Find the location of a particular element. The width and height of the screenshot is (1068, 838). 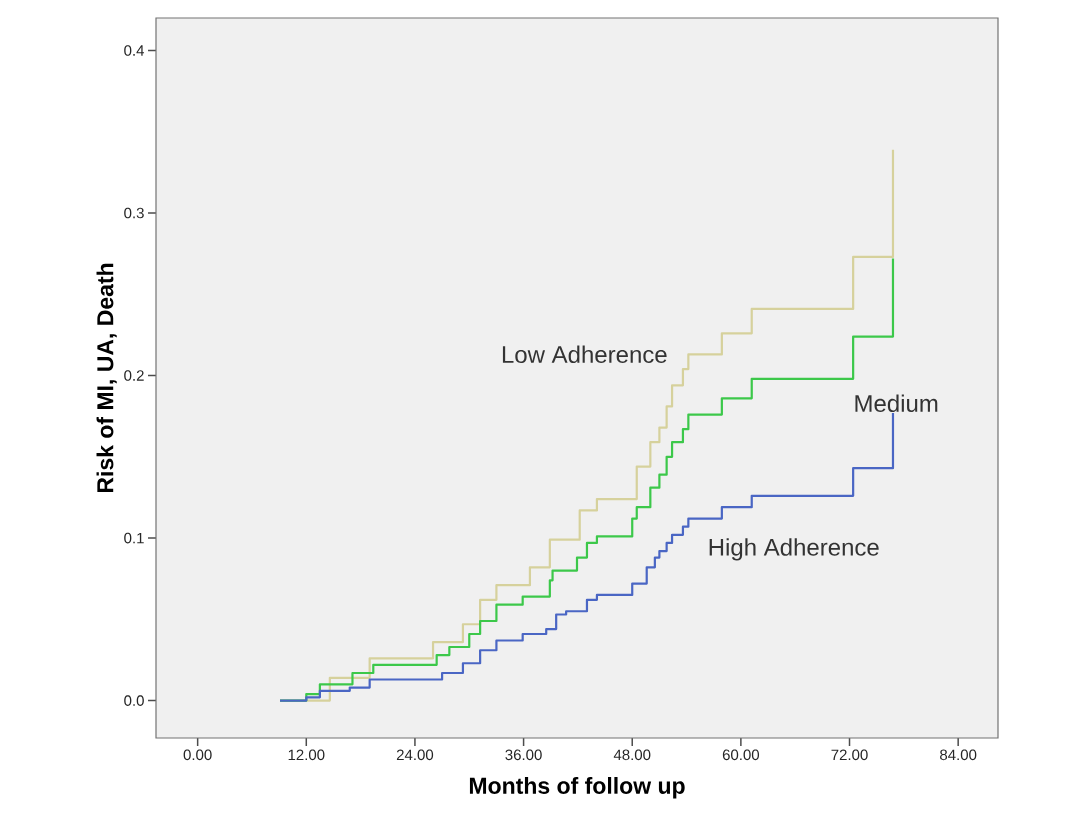

x-tick-label: 48.00 is located at coordinates (632, 755).